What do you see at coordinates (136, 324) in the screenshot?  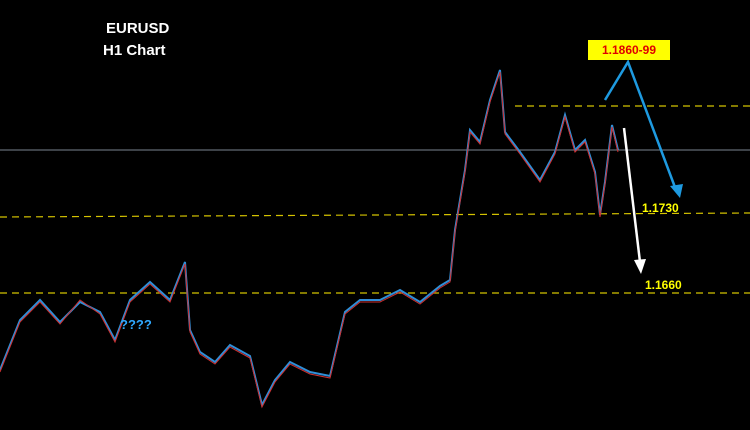 I see `question-label: ????` at bounding box center [136, 324].